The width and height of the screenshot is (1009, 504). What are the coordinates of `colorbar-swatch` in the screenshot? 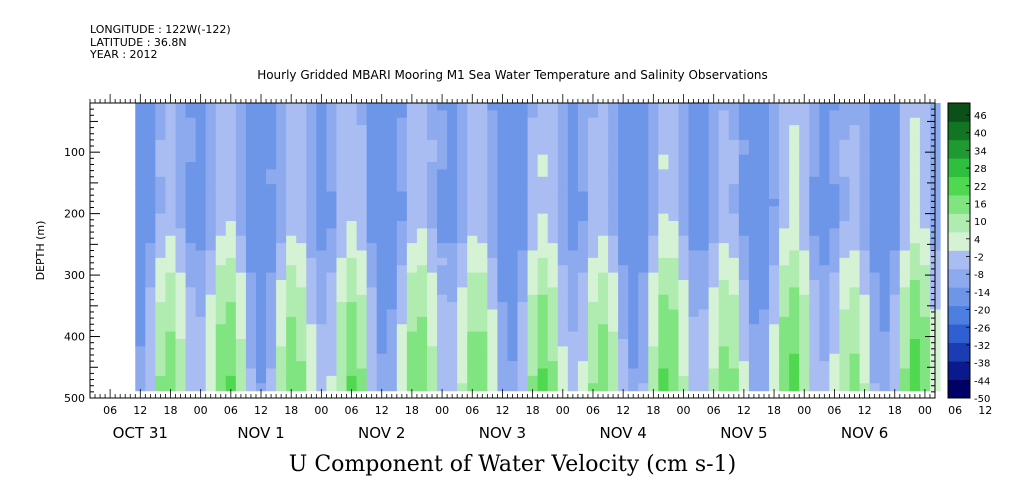 It's located at (959, 241).